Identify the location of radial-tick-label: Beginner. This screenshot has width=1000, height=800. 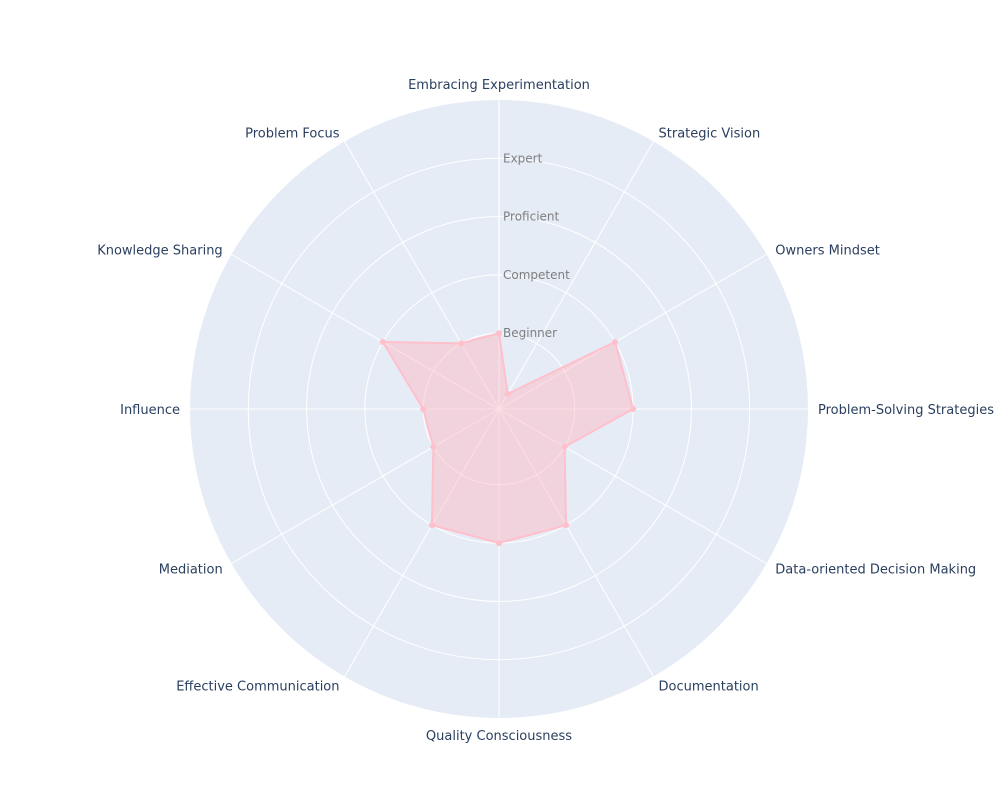
(530, 333).